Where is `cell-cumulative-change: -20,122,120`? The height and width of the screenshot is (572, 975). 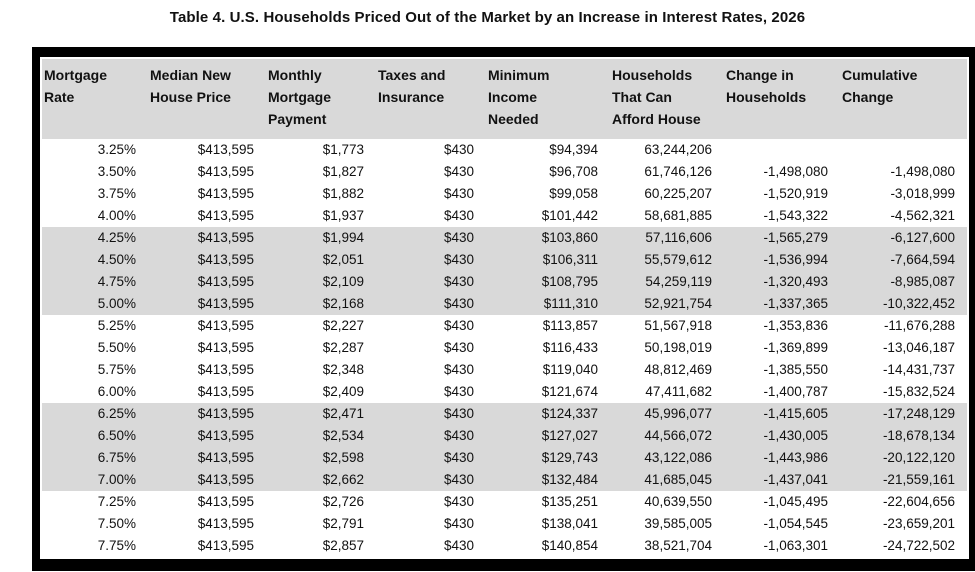 cell-cumulative-change: -20,122,120 is located at coordinates (903, 458).